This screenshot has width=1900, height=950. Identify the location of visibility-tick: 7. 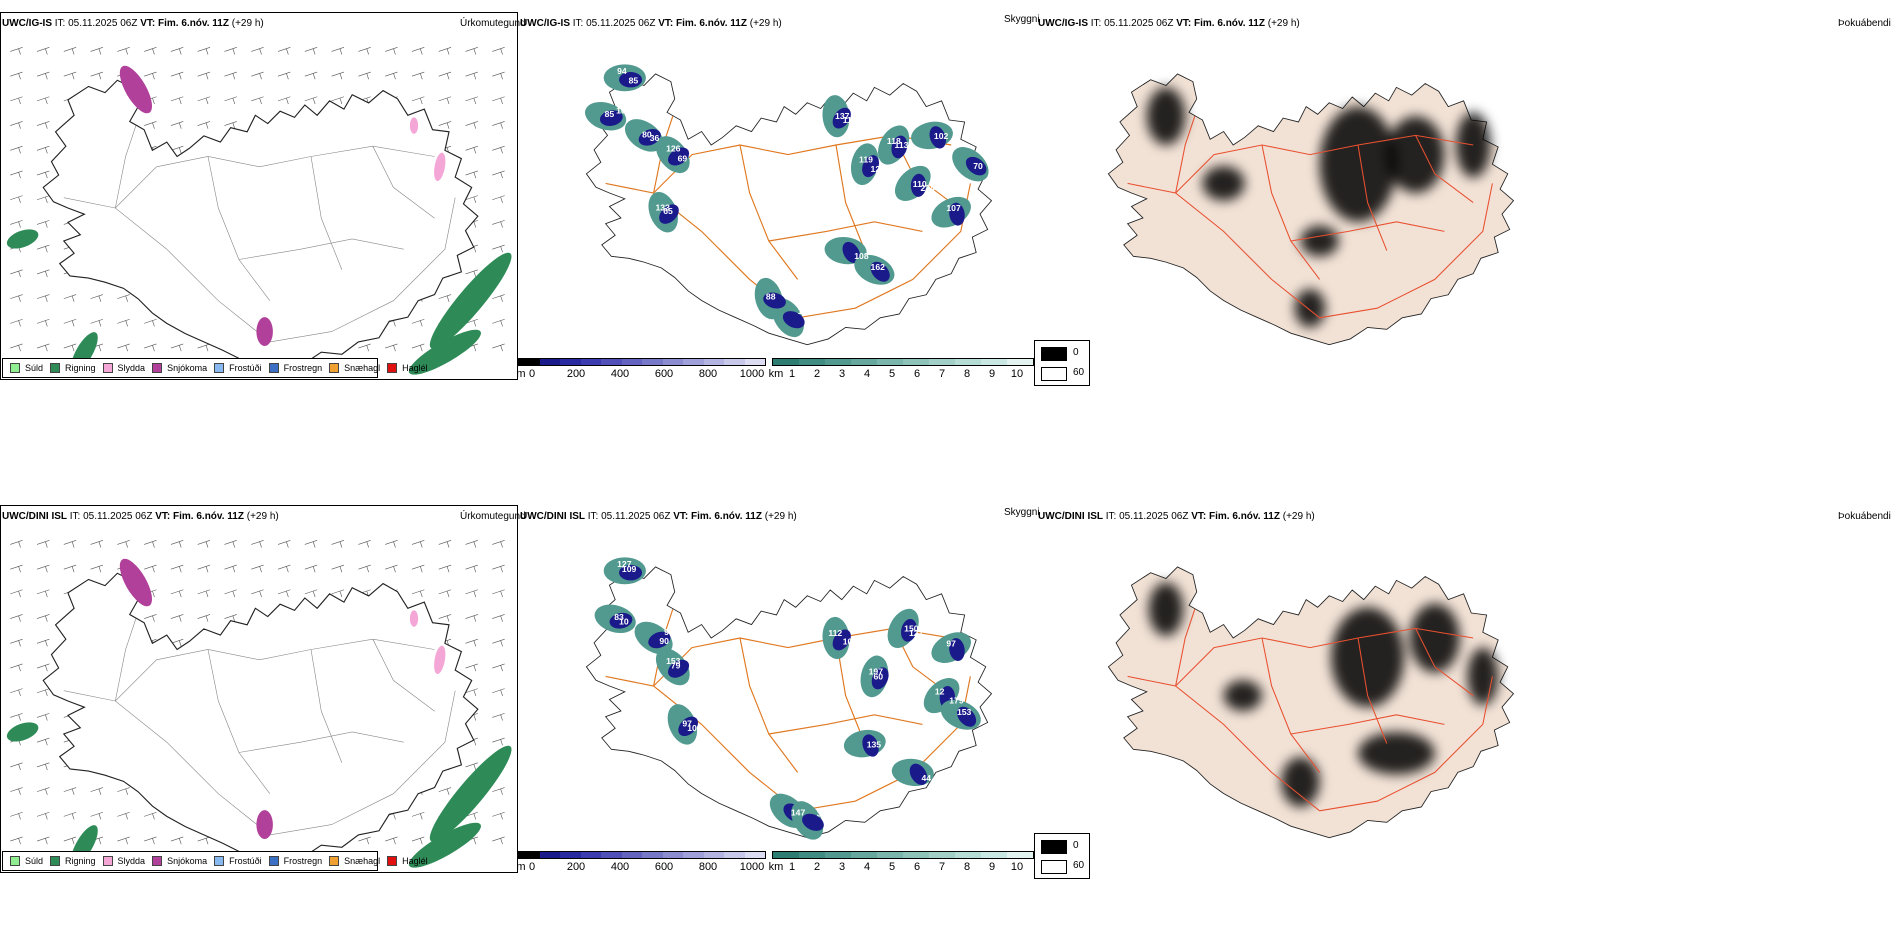
(942, 867).